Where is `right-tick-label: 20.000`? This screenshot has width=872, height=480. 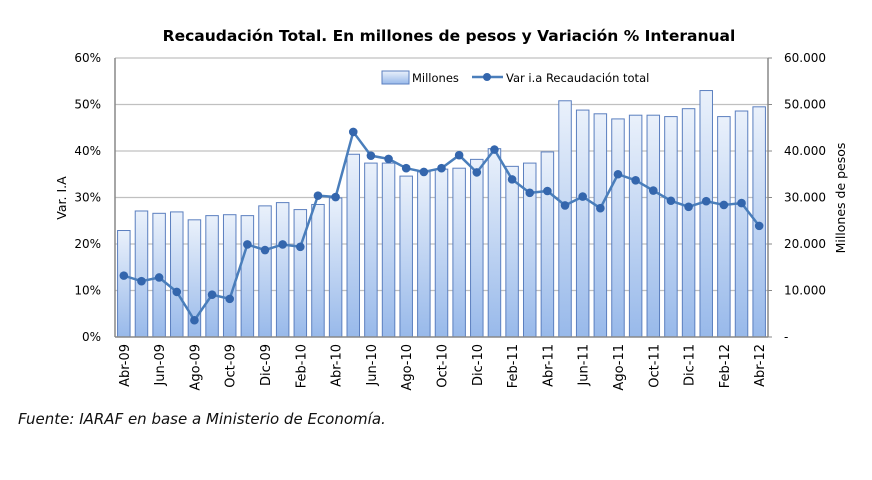 right-tick-label: 20.000 is located at coordinates (805, 244).